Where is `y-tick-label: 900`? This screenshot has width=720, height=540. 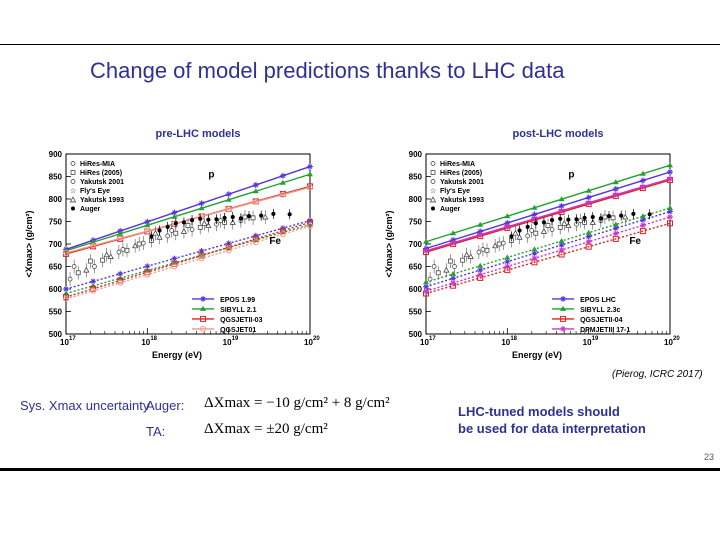
y-tick-label: 900 is located at coordinates (416, 154).